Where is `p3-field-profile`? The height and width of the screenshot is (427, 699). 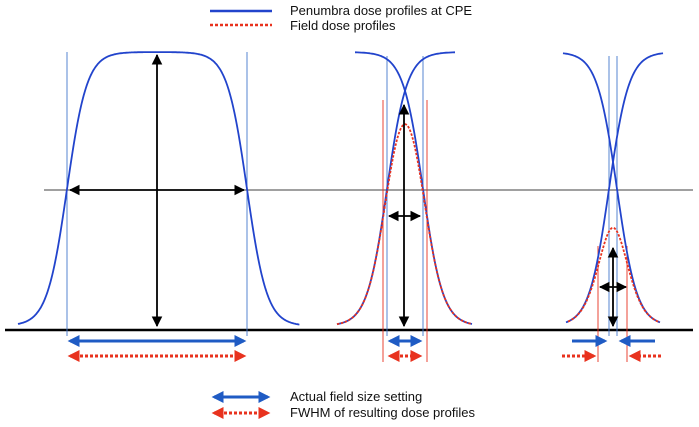
p3-field-profile is located at coordinates (613, 275).